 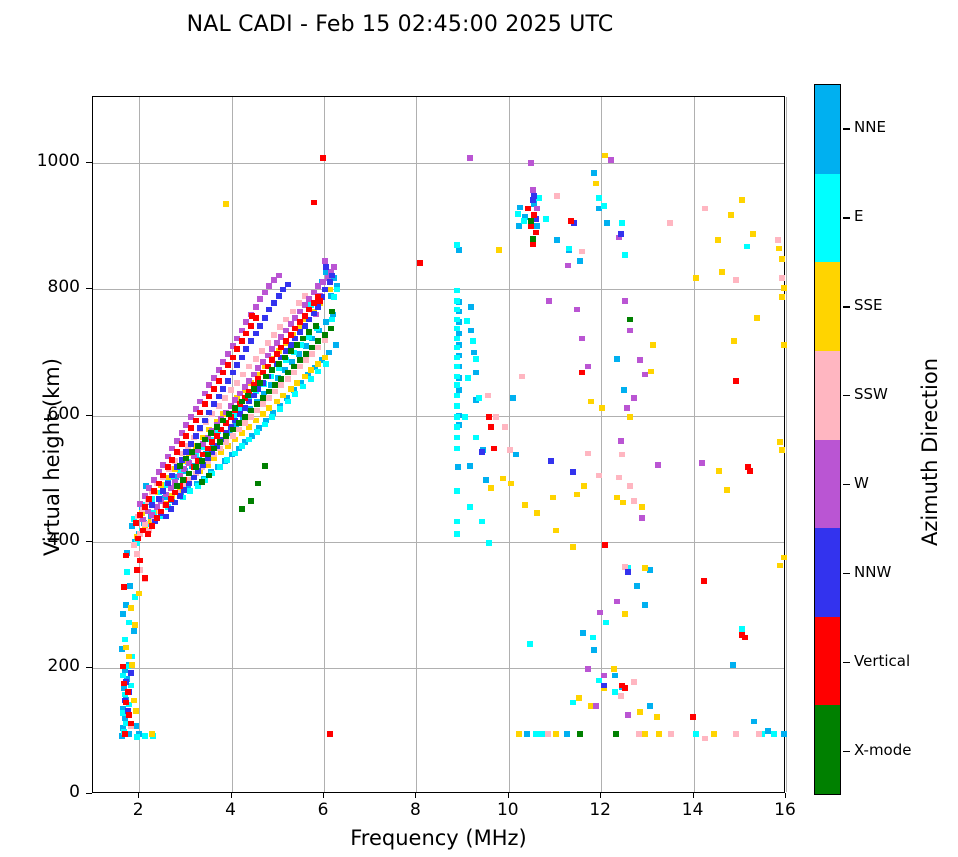 I want to click on colorbar-segment-vertical, so click(x=827, y=661).